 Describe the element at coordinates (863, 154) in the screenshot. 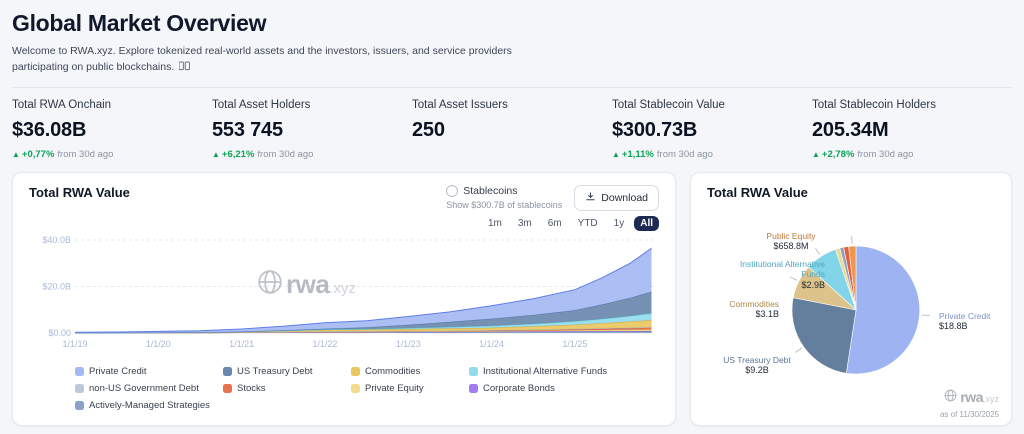

I see `stat-change: ▲ +2,78% from 30d ago` at that location.